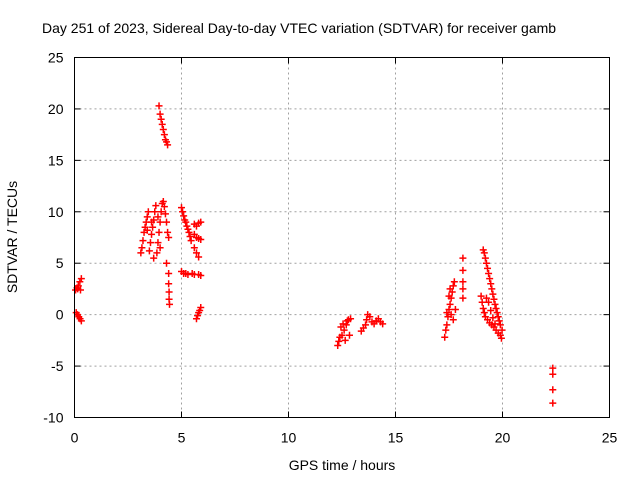 The width and height of the screenshot is (640, 480). I want to click on y-tick-label: 0, so click(60, 315).